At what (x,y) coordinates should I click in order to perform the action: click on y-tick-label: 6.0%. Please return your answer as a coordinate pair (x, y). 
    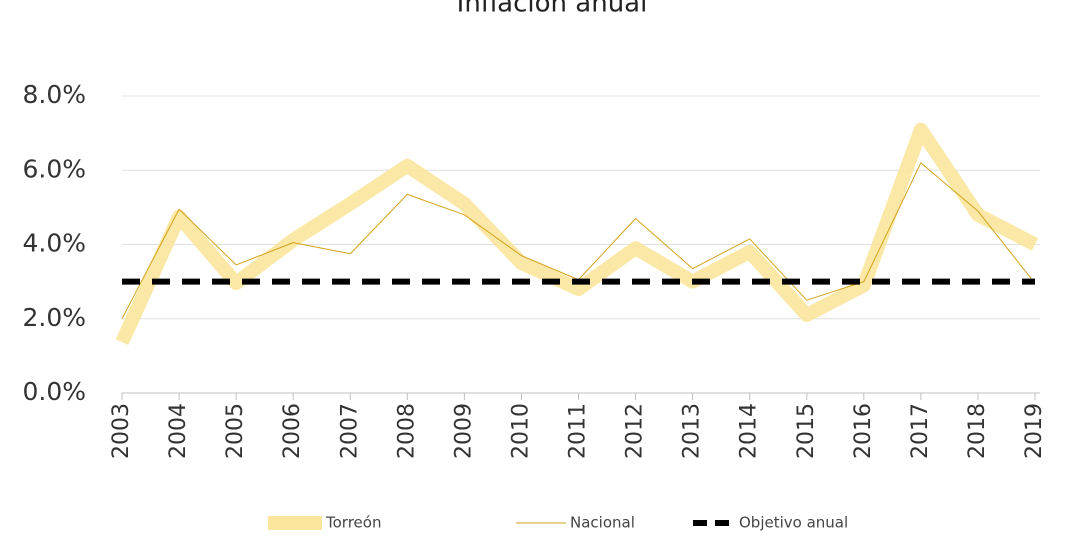
    Looking at the image, I should click on (54, 168).